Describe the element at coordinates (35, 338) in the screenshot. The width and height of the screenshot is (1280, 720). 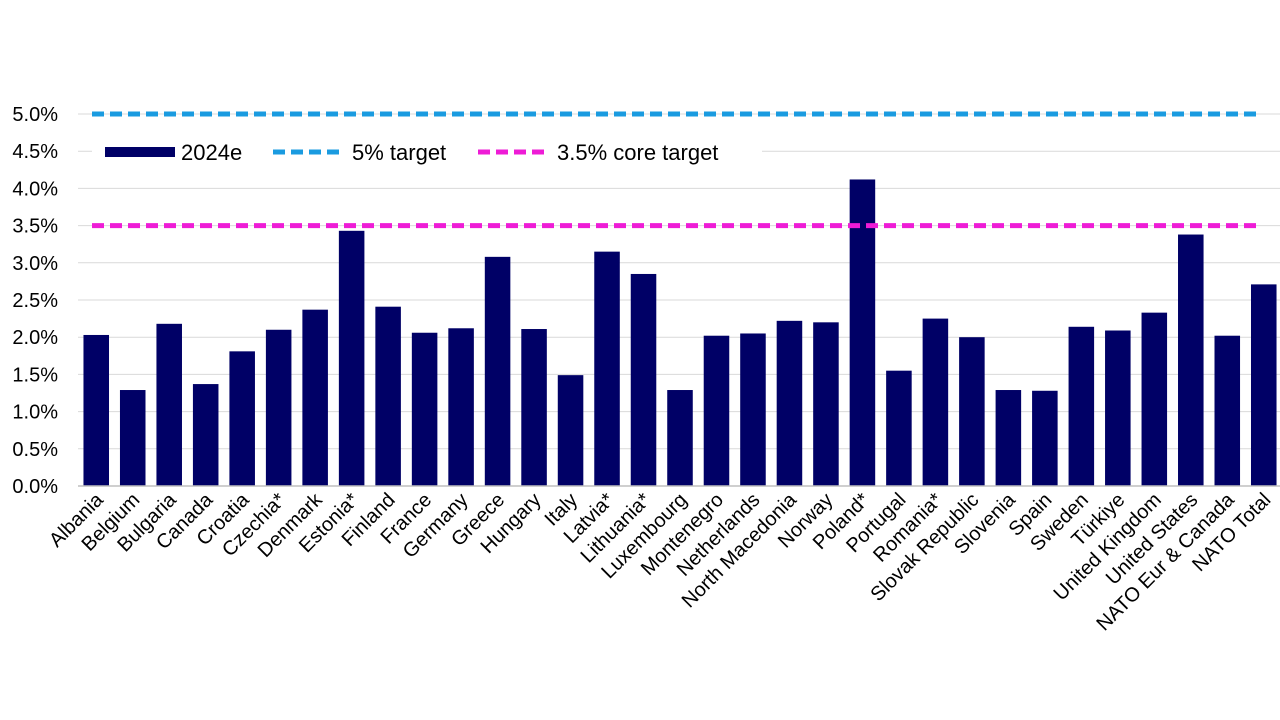
I see `y-tick-label: 2.0%` at that location.